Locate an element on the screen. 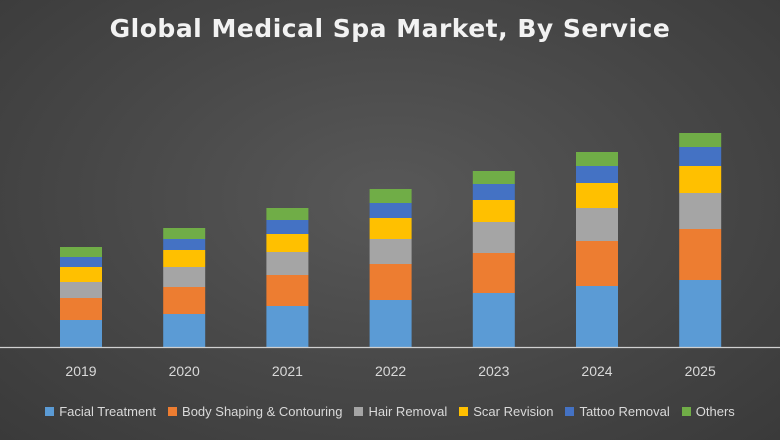 Image resolution: width=780 pixels, height=440 pixels. chart-title: Global Medical Spa Market, By Service is located at coordinates (390, 28).